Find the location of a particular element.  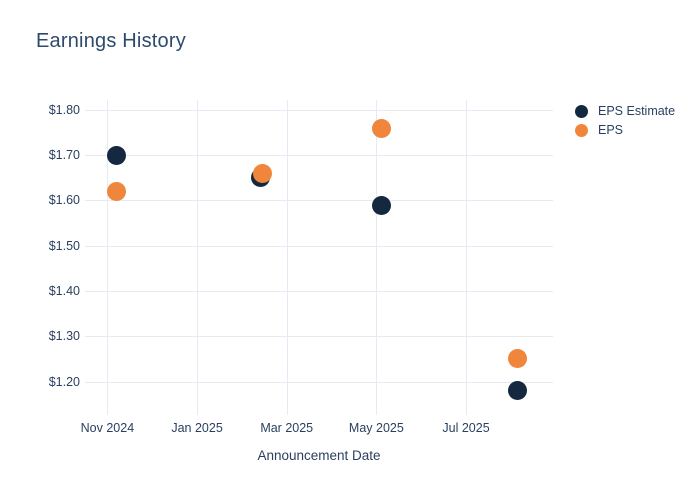

x-axis: Nov 2024 Jan 2025 Mar 2025 May 2025 Jul 2025 is located at coordinates (317, 430).